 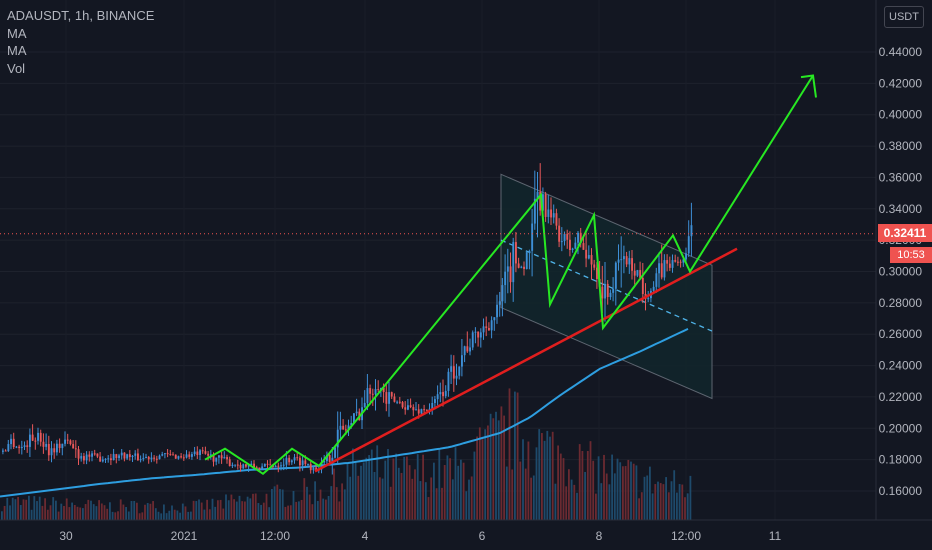 I want to click on time-axis: 30 2021 12:00 4 6 8 12:00 11, so click(x=420, y=536).